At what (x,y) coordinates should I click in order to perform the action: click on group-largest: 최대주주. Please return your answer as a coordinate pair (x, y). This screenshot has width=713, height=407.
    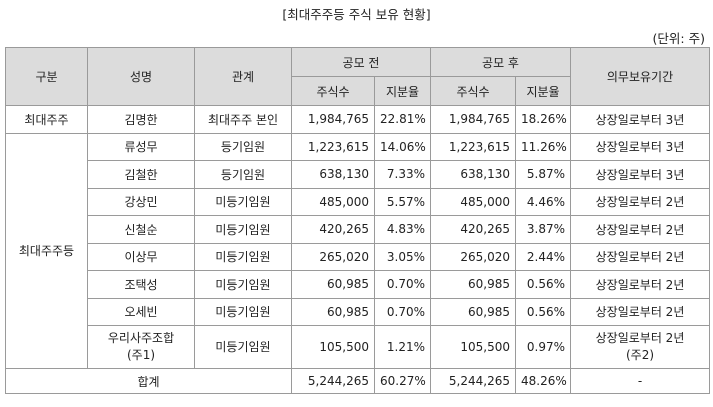
    Looking at the image, I should click on (46, 119).